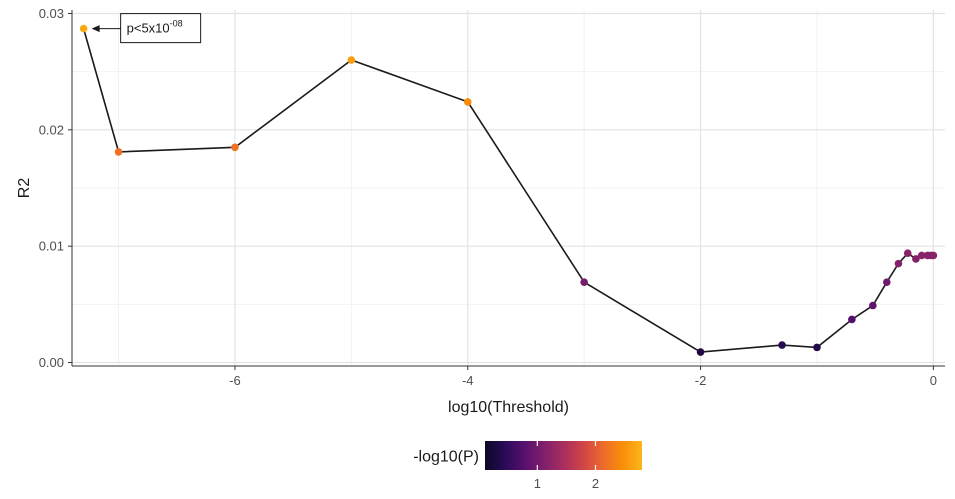 This screenshot has height=499, width=955. I want to click on x-tick-label: -2, so click(701, 380).